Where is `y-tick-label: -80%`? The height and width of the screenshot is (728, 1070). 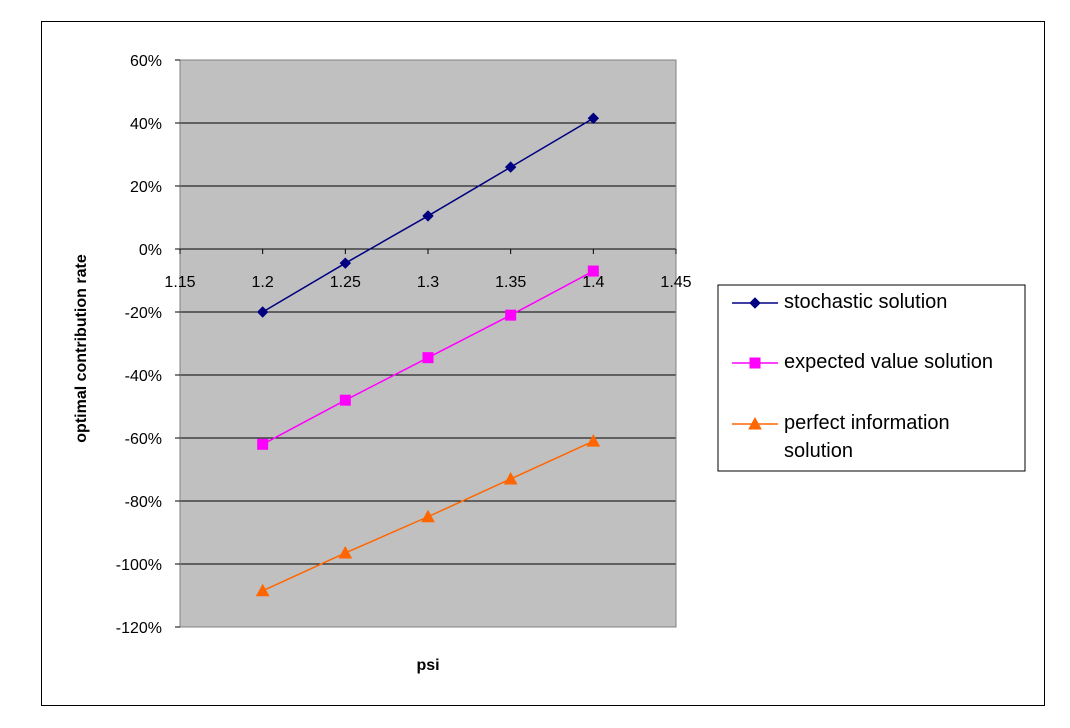 y-tick-label: -80% is located at coordinates (143, 502).